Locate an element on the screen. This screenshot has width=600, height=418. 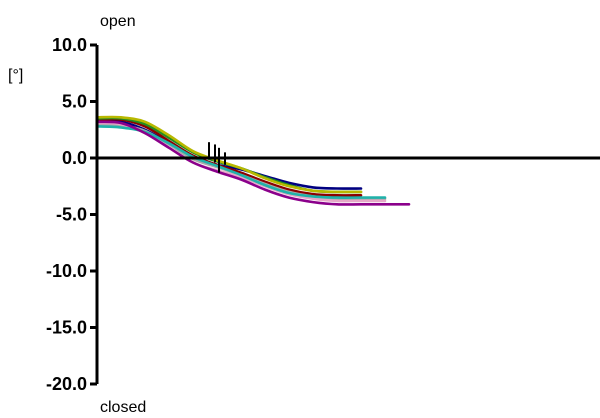
series-layer is located at coordinates (253, 160).